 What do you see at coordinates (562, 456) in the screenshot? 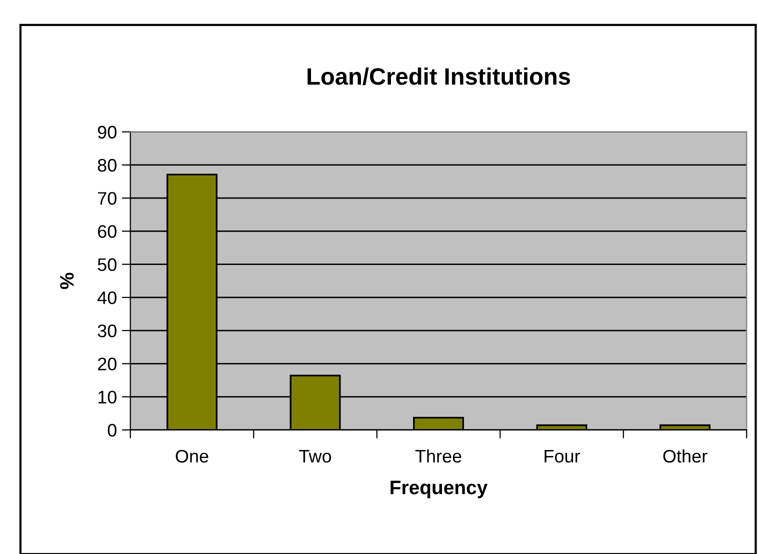
I see `x-tick-label: Four` at bounding box center [562, 456].